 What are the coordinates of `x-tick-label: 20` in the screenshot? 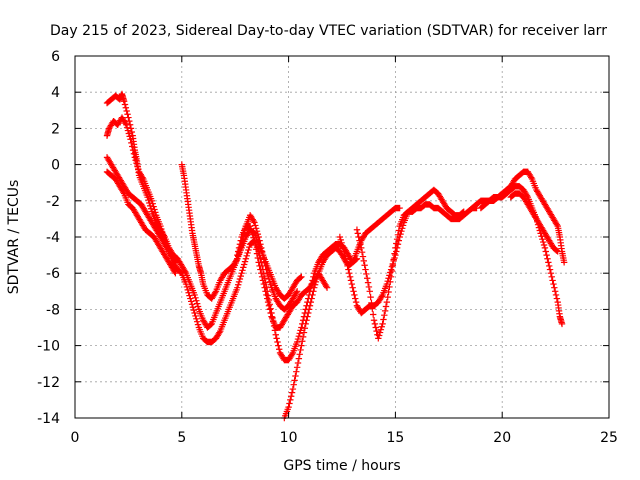 It's located at (502, 438).